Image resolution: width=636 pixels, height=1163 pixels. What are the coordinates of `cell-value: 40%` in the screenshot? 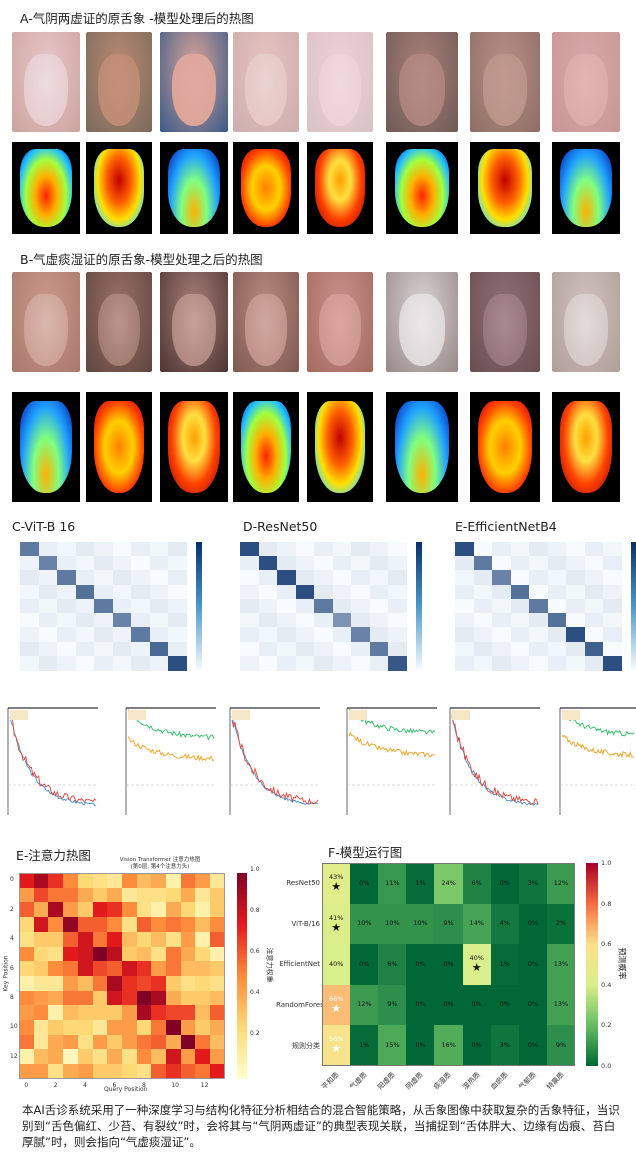 It's located at (476, 958).